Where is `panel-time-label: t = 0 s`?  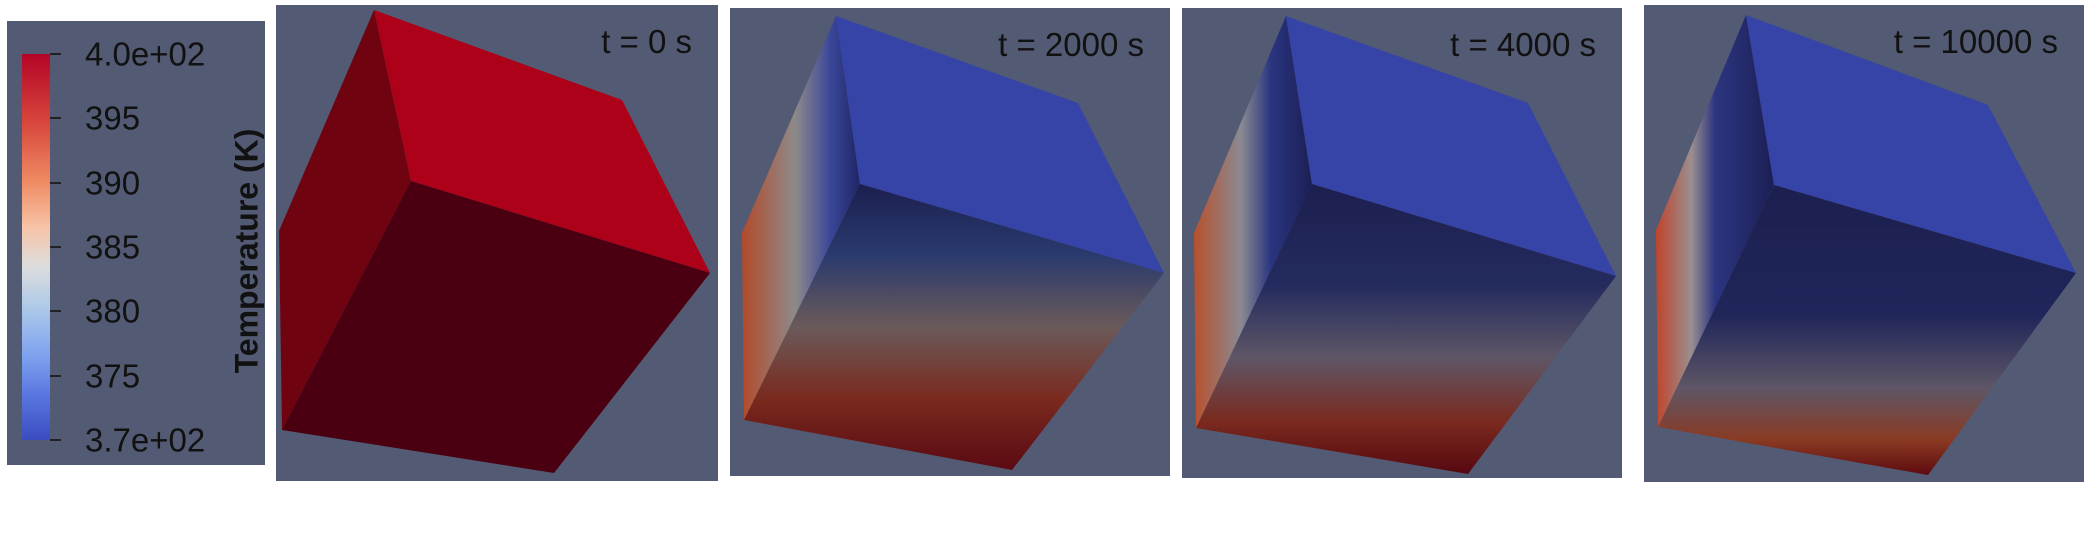
panel-time-label: t = 0 s is located at coordinates (646, 41).